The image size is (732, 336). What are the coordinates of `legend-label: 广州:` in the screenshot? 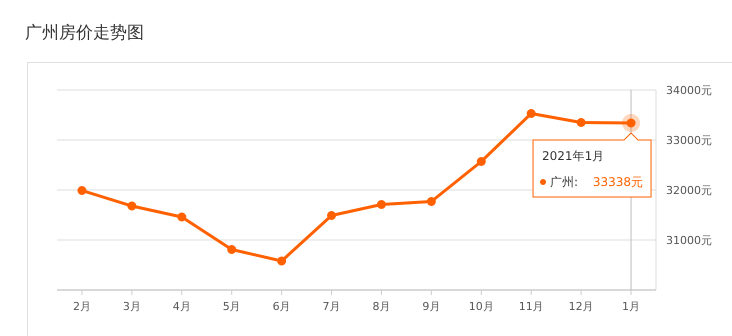 It's located at (564, 182).